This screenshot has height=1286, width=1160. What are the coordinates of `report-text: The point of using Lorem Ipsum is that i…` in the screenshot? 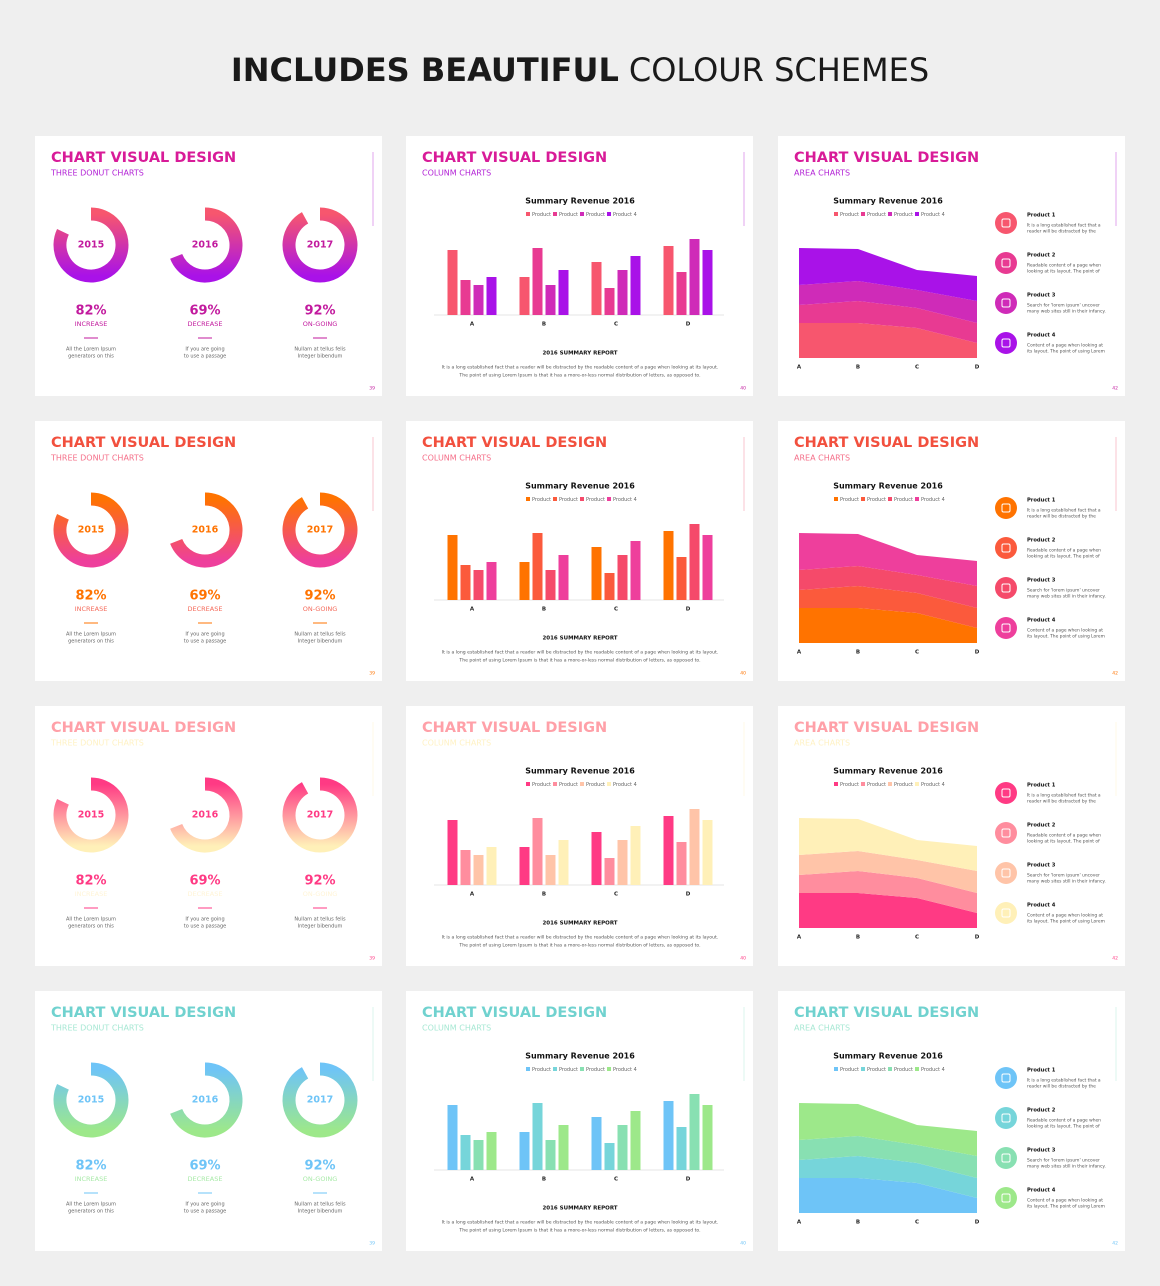 It's located at (579, 946).